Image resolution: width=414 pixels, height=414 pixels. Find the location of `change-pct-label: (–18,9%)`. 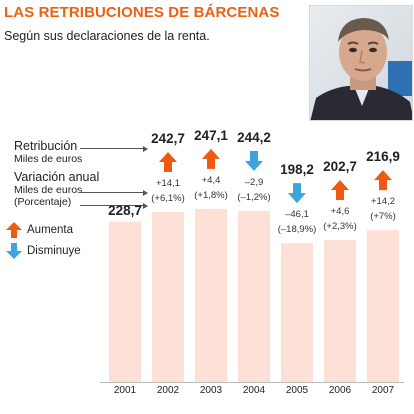

change-pct-label: (–18,9%) is located at coordinates (297, 229).